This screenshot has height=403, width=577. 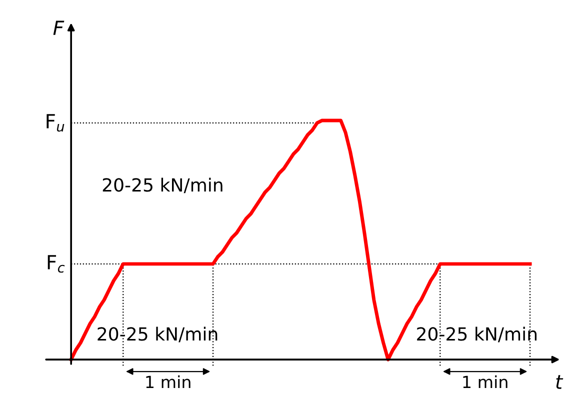 What do you see at coordinates (560, 382) in the screenshot?
I see `x-axis-title: t` at bounding box center [560, 382].